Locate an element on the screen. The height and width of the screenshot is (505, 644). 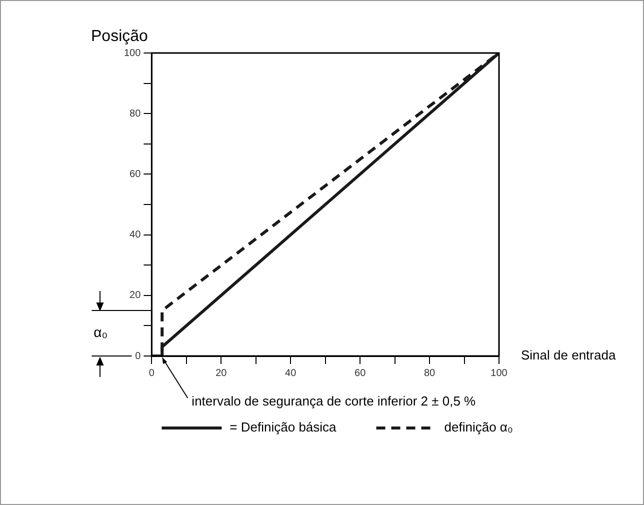
x-tick-label: 100 is located at coordinates (499, 373).